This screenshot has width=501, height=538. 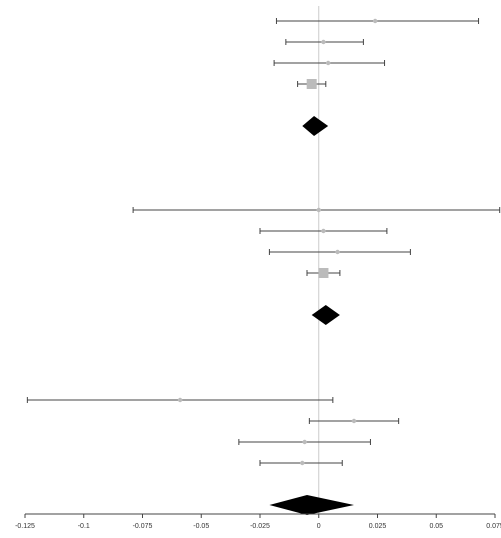 What do you see at coordinates (143, 526) in the screenshot?
I see `x-tick-label: -0.075` at bounding box center [143, 526].